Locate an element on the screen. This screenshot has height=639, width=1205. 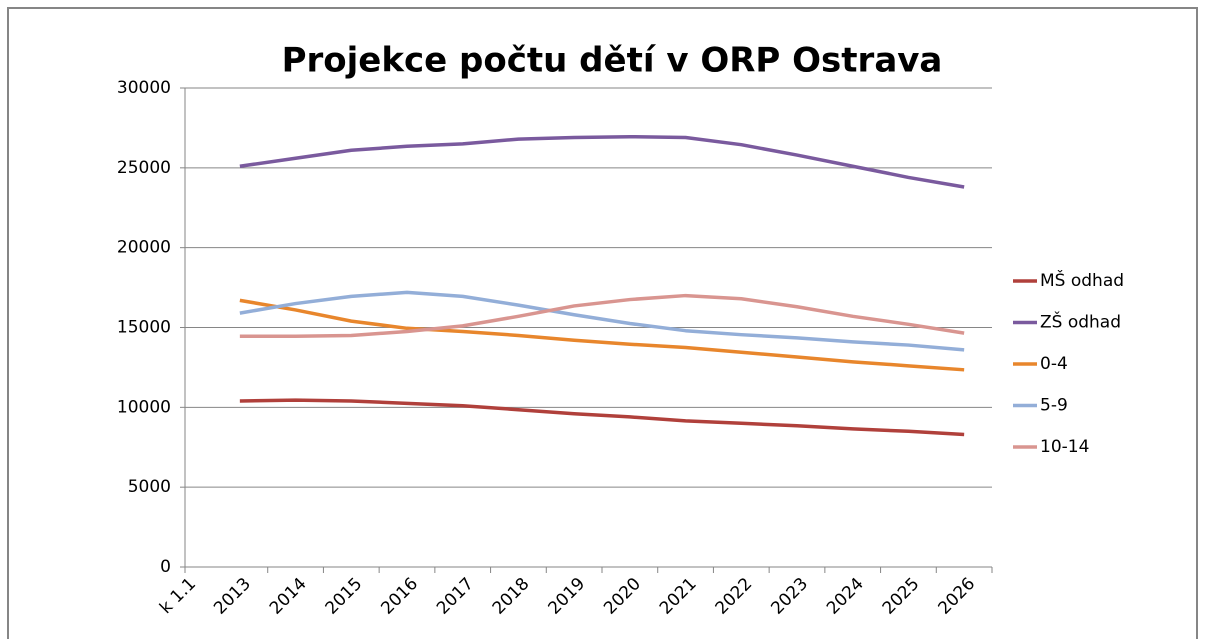
legend-label: ZŠ odhad is located at coordinates (1080, 322).